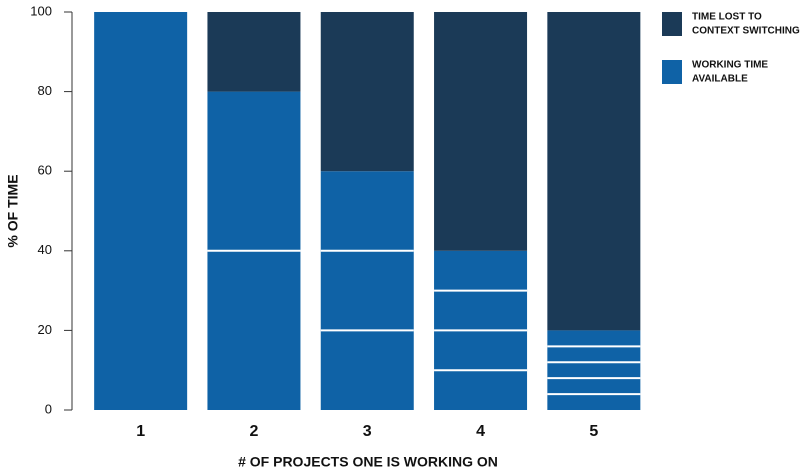 The height and width of the screenshot is (472, 800). I want to click on y-tick-label: 0, so click(48, 408).